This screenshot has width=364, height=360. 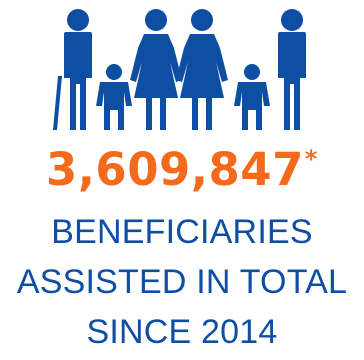 I want to click on caption-assisted-in-total: ASSISTED IN TOTAL, so click(x=182, y=282).